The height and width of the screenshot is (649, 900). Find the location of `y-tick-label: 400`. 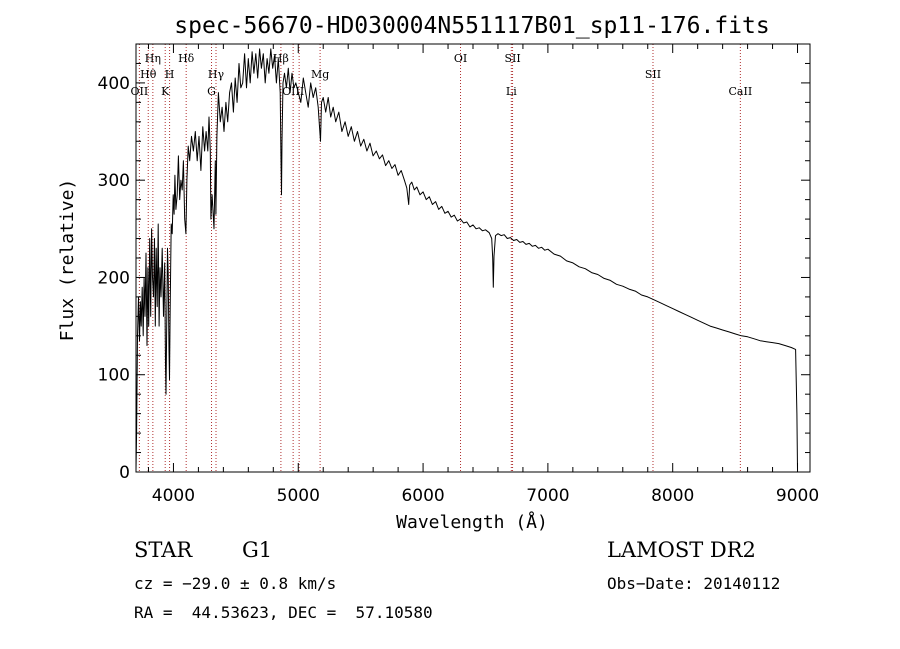

y-tick-label: 400 is located at coordinates (114, 84).